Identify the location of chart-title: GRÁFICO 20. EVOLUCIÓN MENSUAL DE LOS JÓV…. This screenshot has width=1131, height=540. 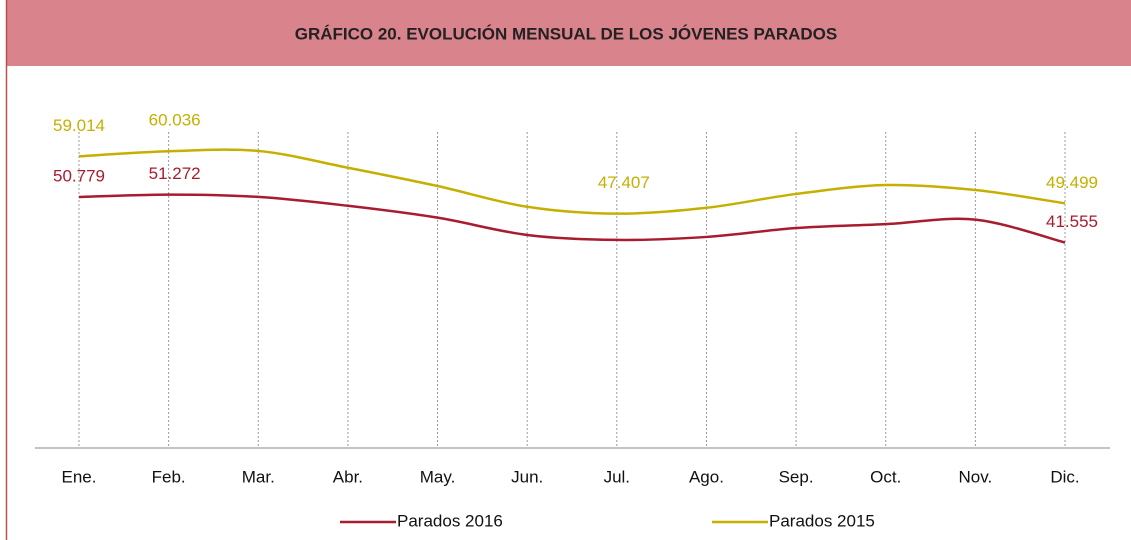
(566, 33).